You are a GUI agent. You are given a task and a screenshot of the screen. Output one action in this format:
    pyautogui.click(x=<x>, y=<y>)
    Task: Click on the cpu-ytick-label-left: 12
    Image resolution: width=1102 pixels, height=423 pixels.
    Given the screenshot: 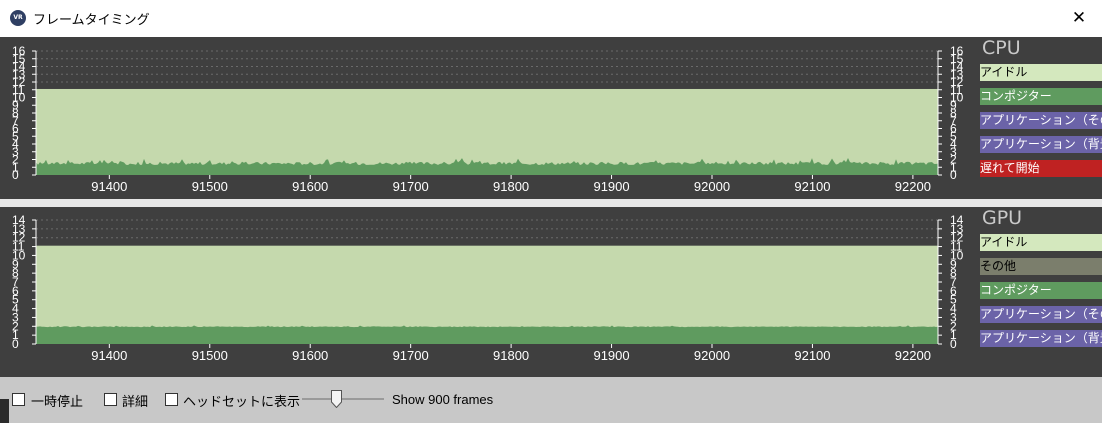 What is the action you would take?
    pyautogui.click(x=19, y=82)
    